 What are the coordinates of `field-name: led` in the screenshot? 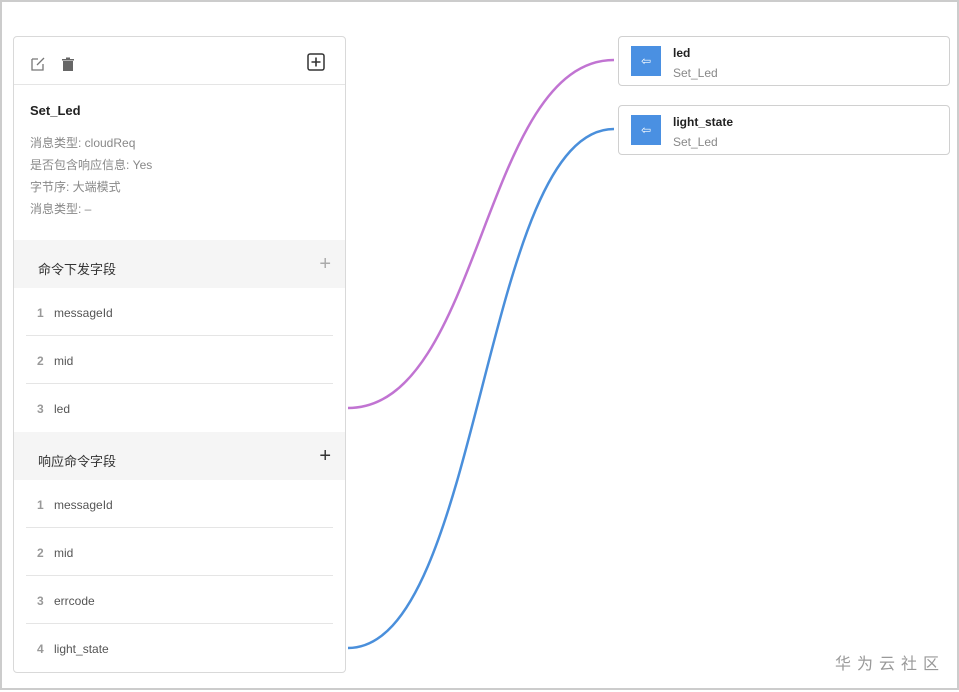 It's located at (62, 409).